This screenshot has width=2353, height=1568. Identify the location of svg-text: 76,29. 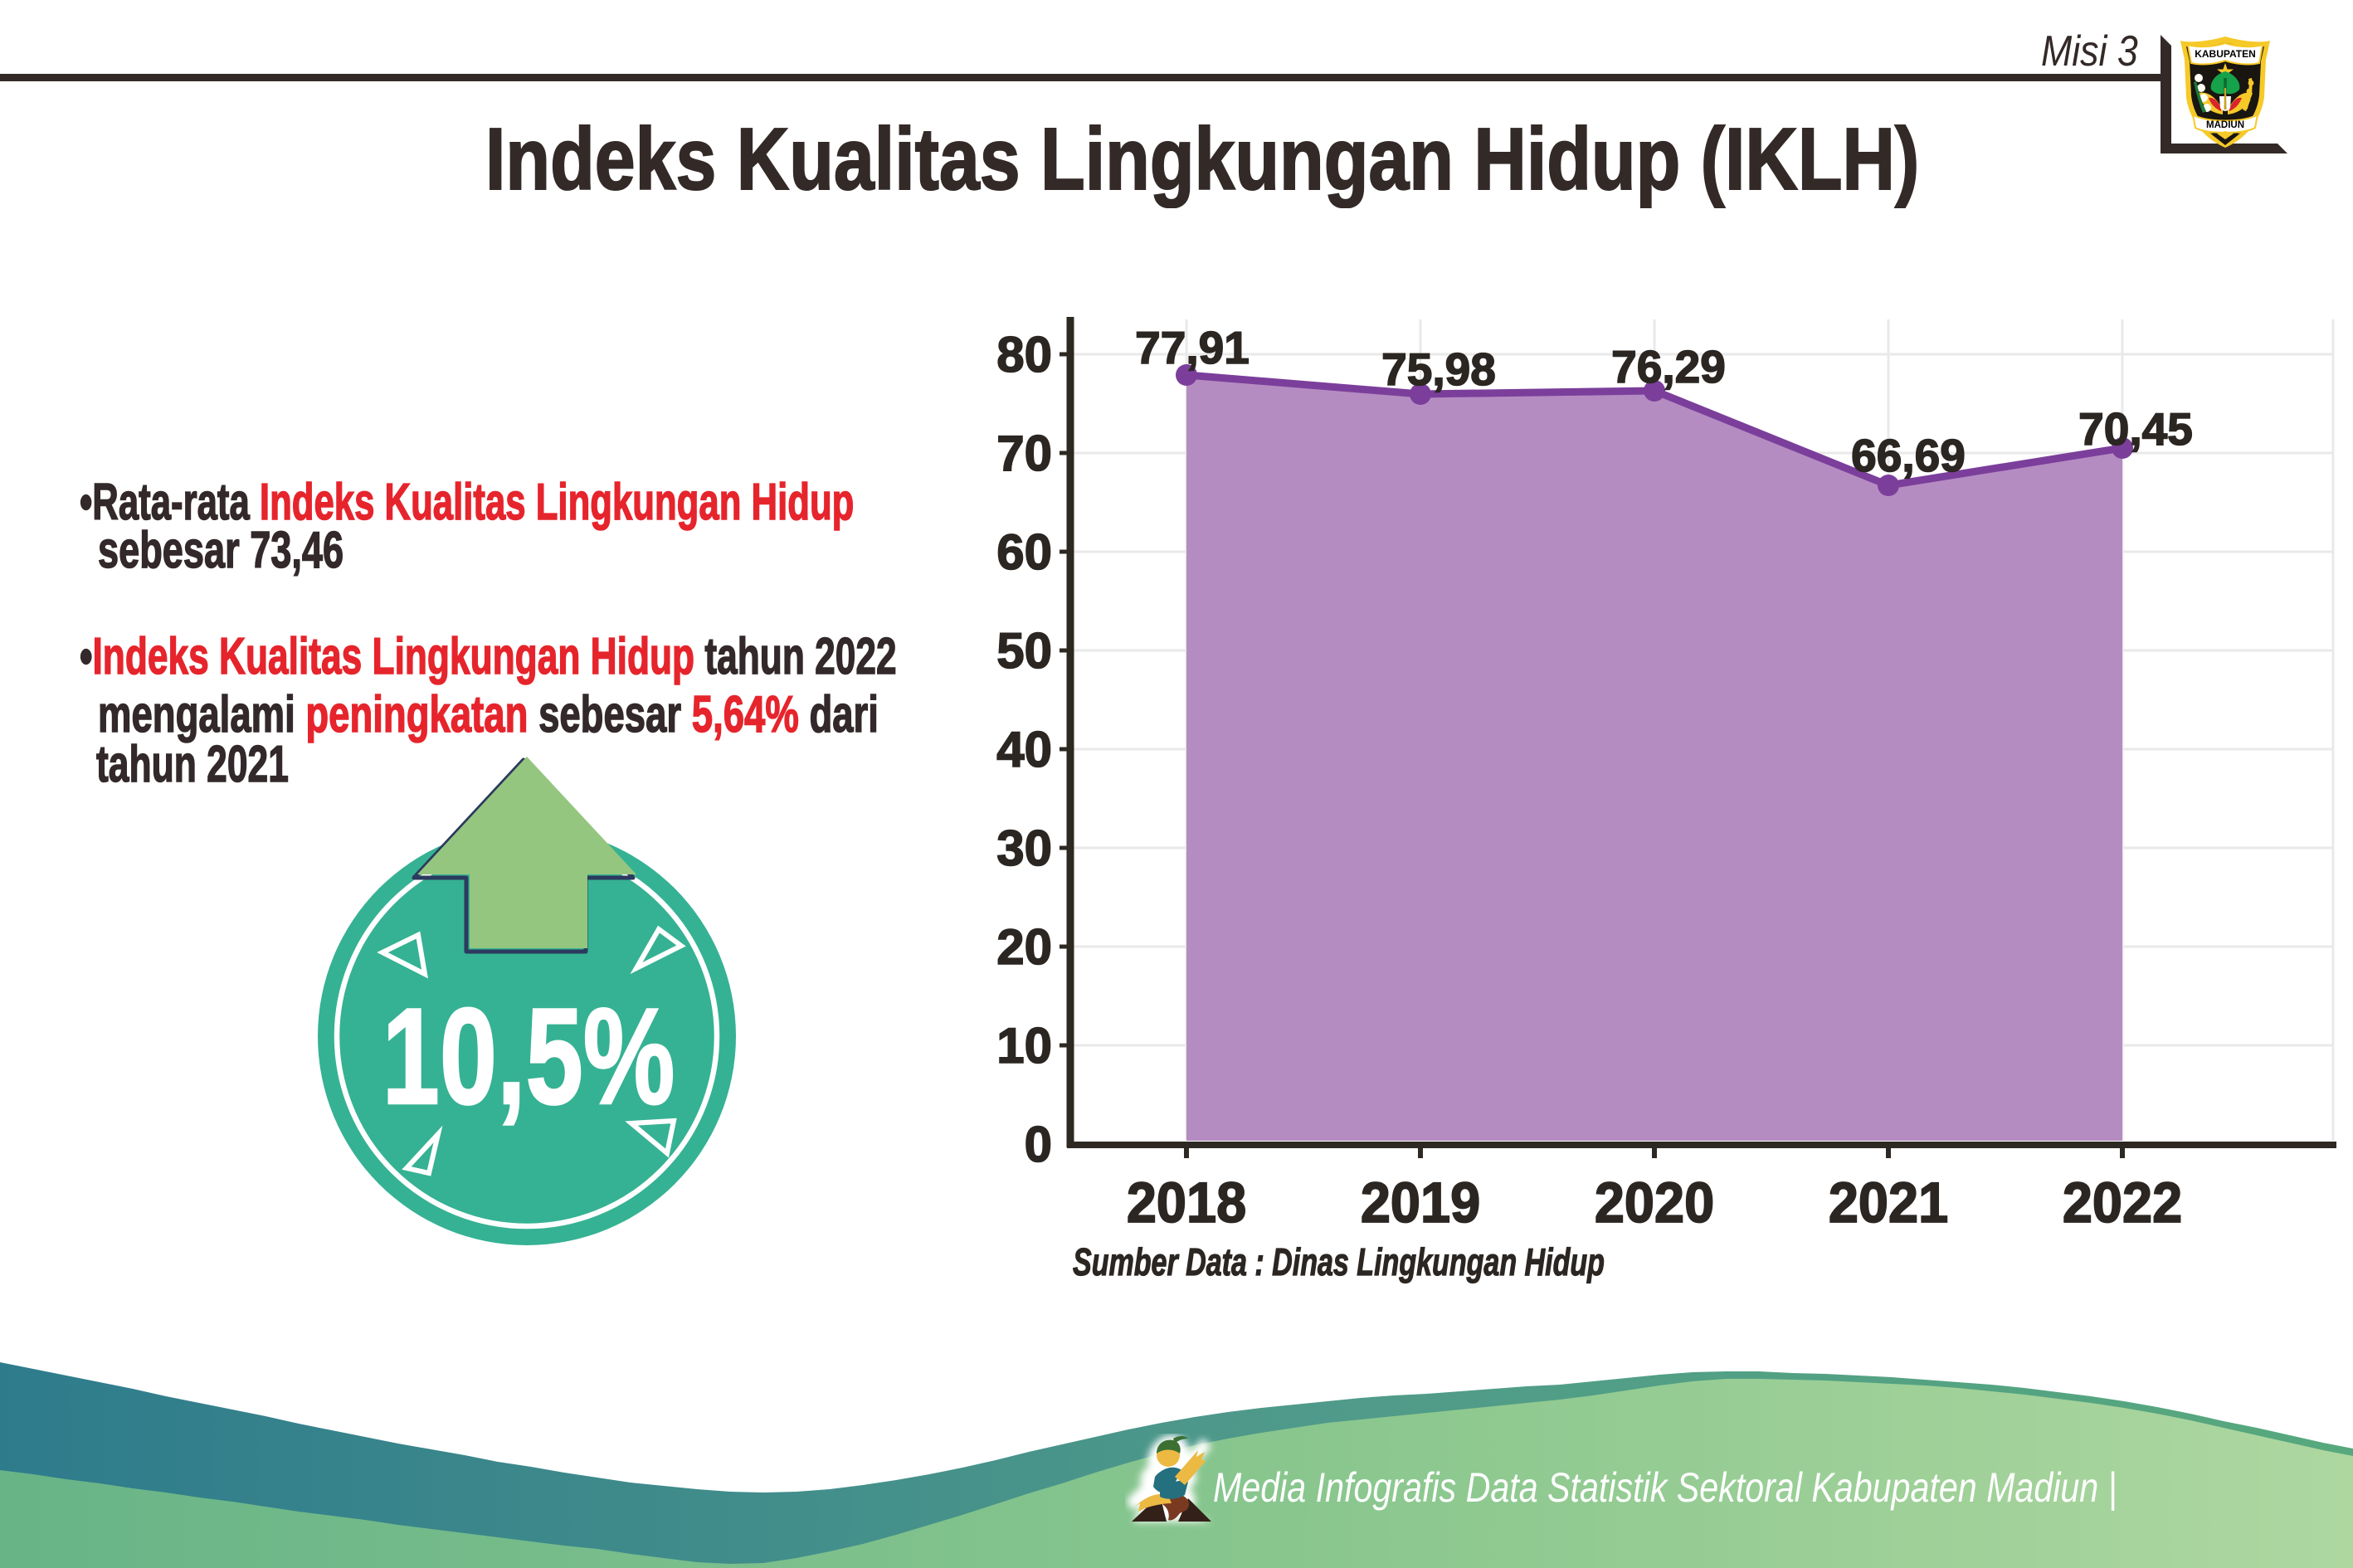
(1668, 366).